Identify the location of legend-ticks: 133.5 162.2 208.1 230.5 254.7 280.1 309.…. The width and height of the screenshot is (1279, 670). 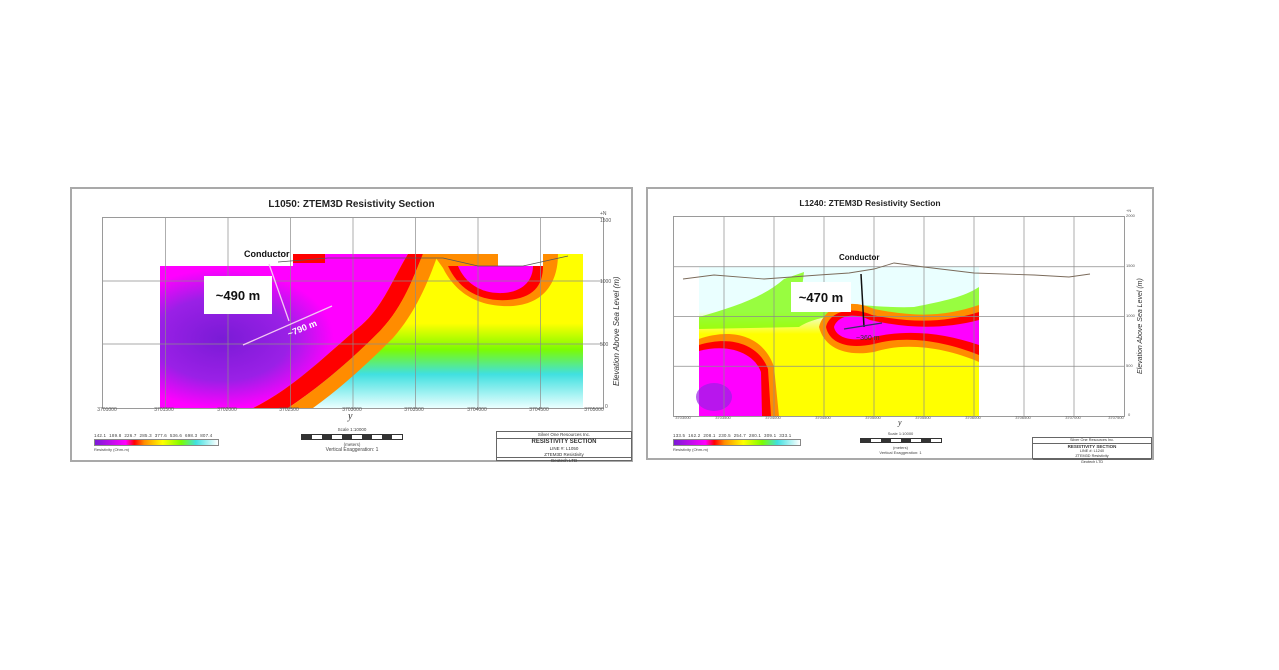
(732, 435).